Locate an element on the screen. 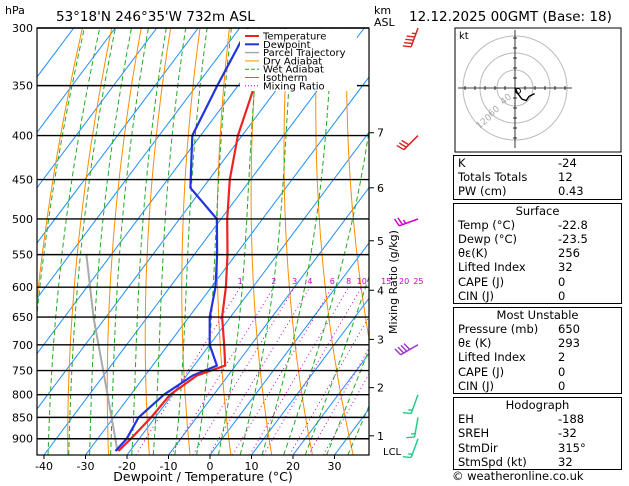  stats-row: Totals Totals 12 is located at coordinates (537, 177).